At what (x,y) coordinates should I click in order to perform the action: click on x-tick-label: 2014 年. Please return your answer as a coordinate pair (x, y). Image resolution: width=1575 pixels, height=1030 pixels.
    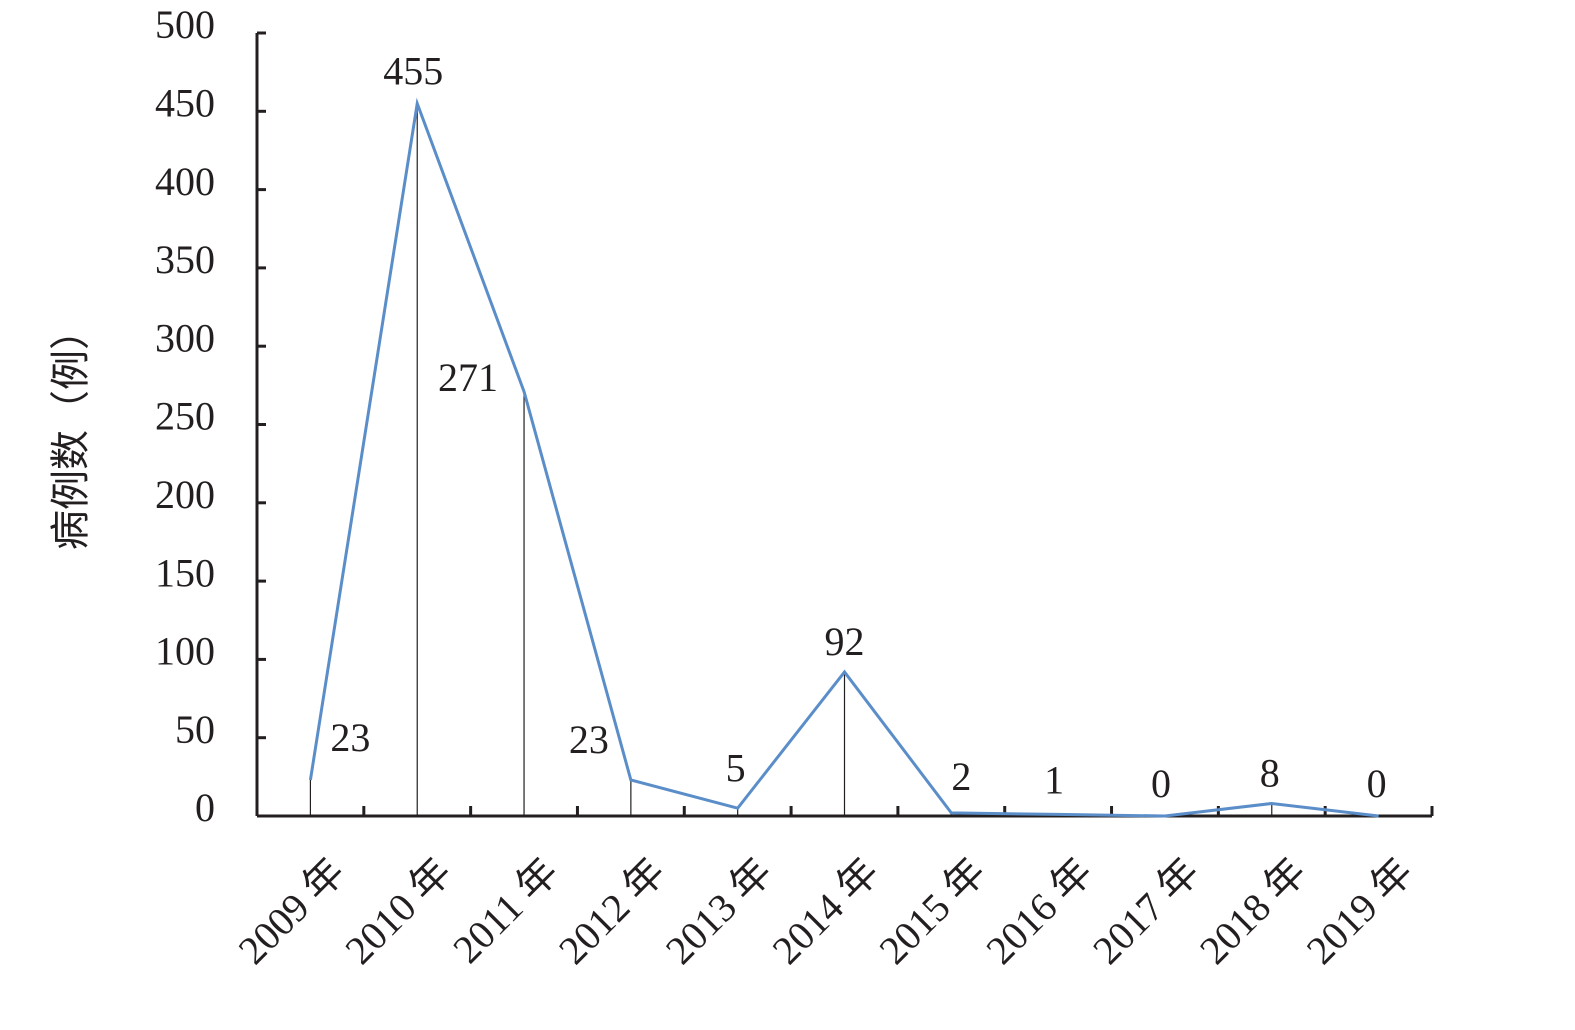
    Looking at the image, I should click on (826, 911).